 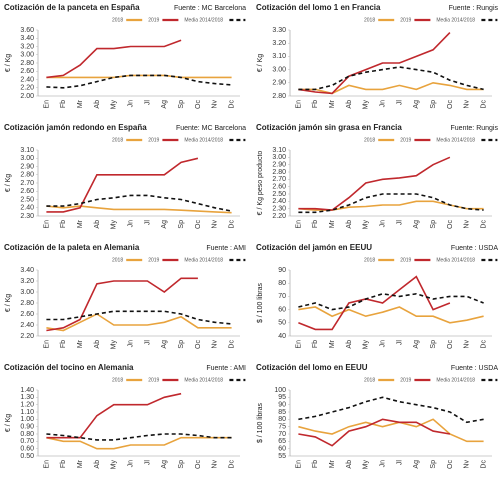 I want to click on chart-source: Fuente : Rungis, so click(x=474, y=8).